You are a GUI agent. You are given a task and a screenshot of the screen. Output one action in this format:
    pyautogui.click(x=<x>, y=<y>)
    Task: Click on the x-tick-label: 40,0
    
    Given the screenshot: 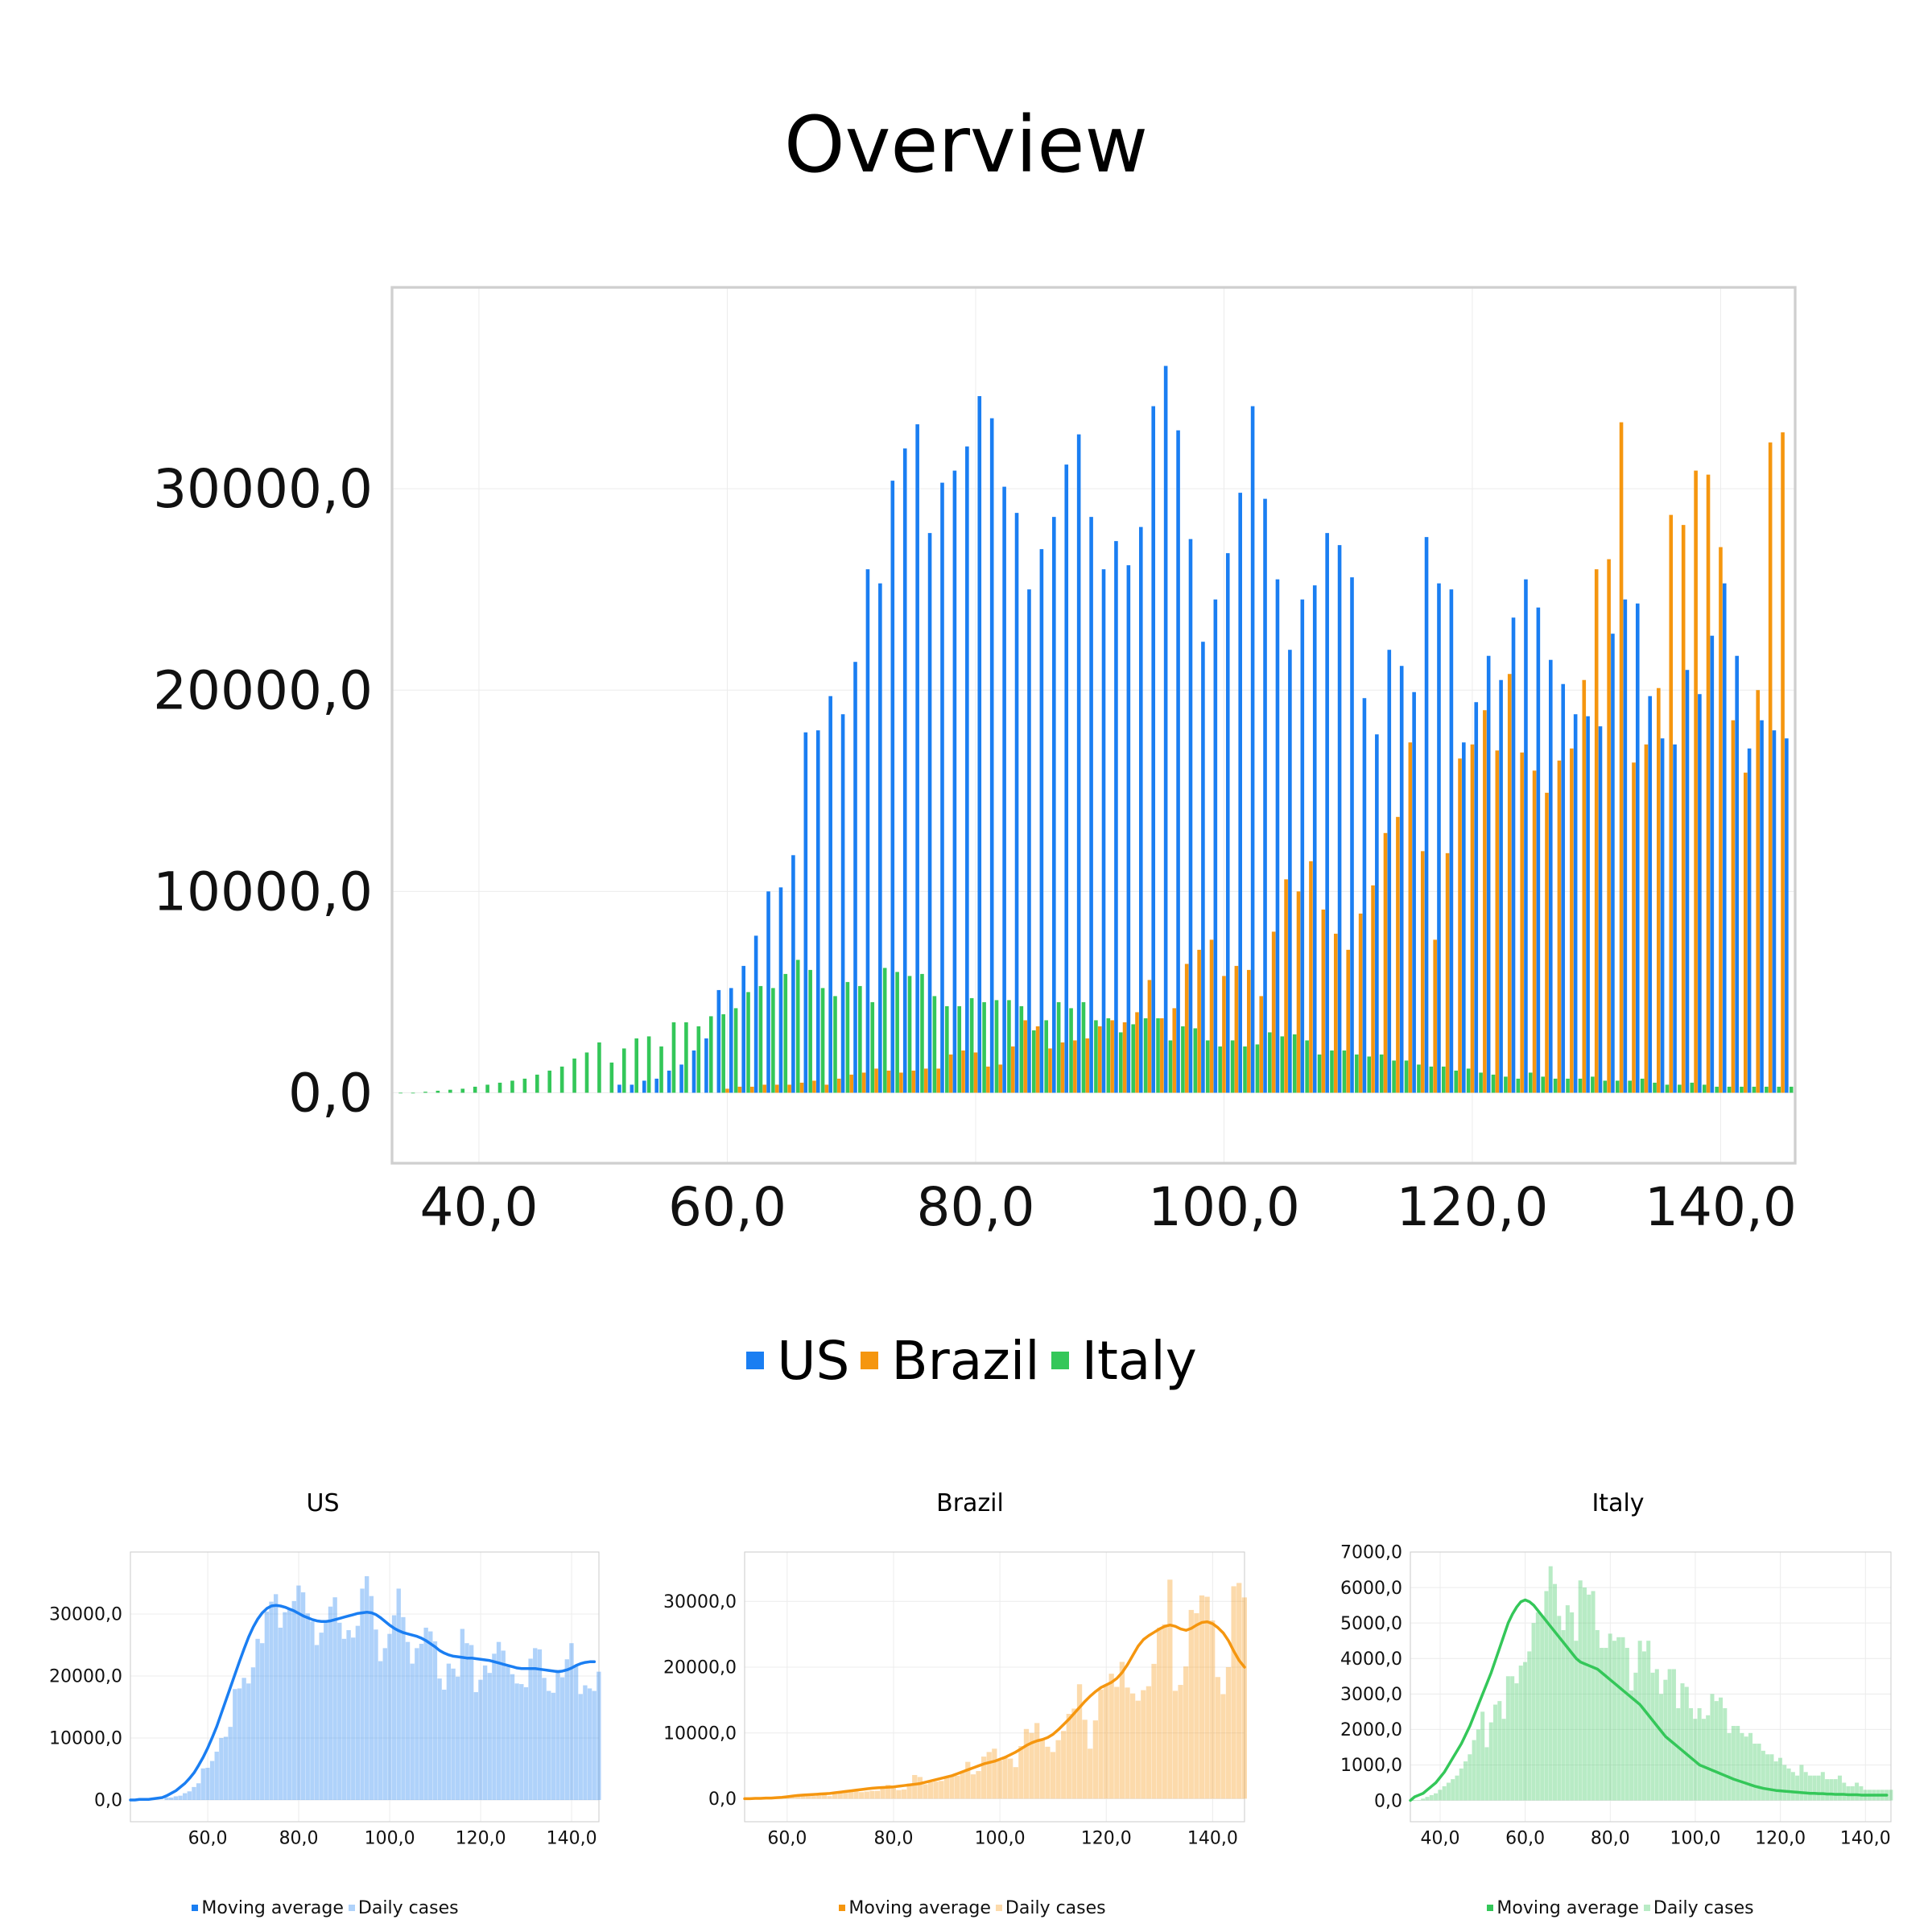 What is the action you would take?
    pyautogui.click(x=1439, y=1839)
    